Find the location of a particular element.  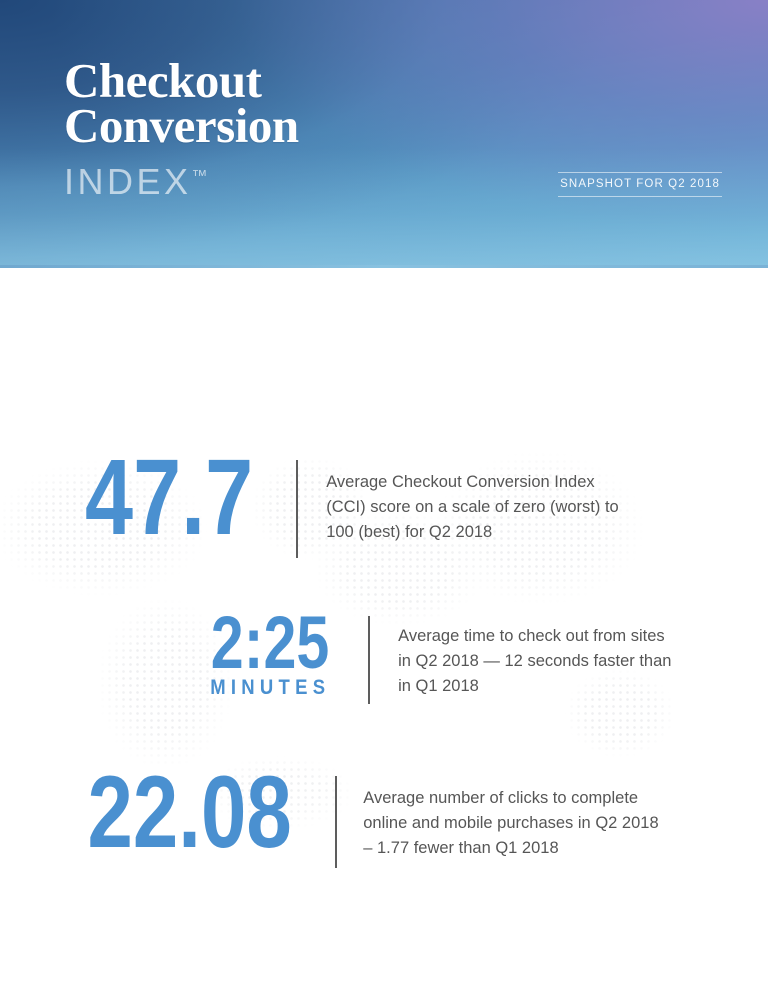

title-line-1: Checkout is located at coordinates (163, 80).